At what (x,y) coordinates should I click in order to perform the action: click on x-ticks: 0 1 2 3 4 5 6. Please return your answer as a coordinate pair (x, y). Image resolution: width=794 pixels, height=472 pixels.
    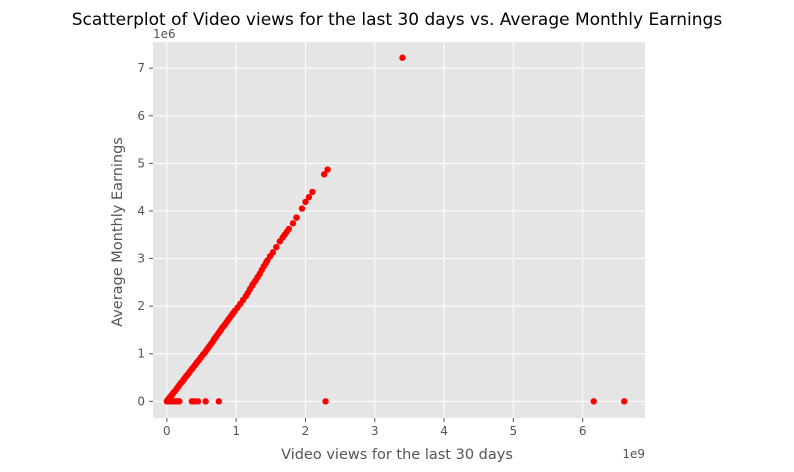
    Looking at the image, I should click on (374, 428).